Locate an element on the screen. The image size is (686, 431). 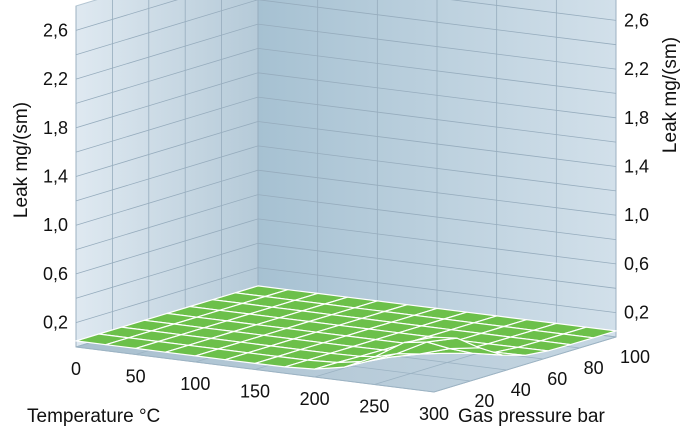
x-tick: 50 is located at coordinates (136, 377).